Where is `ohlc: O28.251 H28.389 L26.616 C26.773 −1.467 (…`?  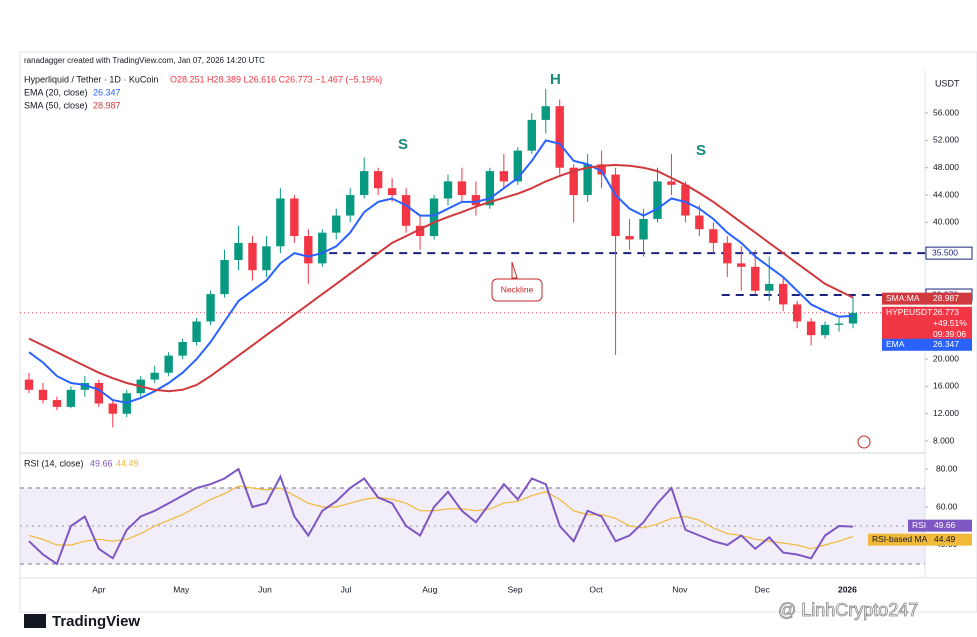 ohlc: O28.251 H28.389 L26.616 C26.773 −1.467 (… is located at coordinates (276, 79).